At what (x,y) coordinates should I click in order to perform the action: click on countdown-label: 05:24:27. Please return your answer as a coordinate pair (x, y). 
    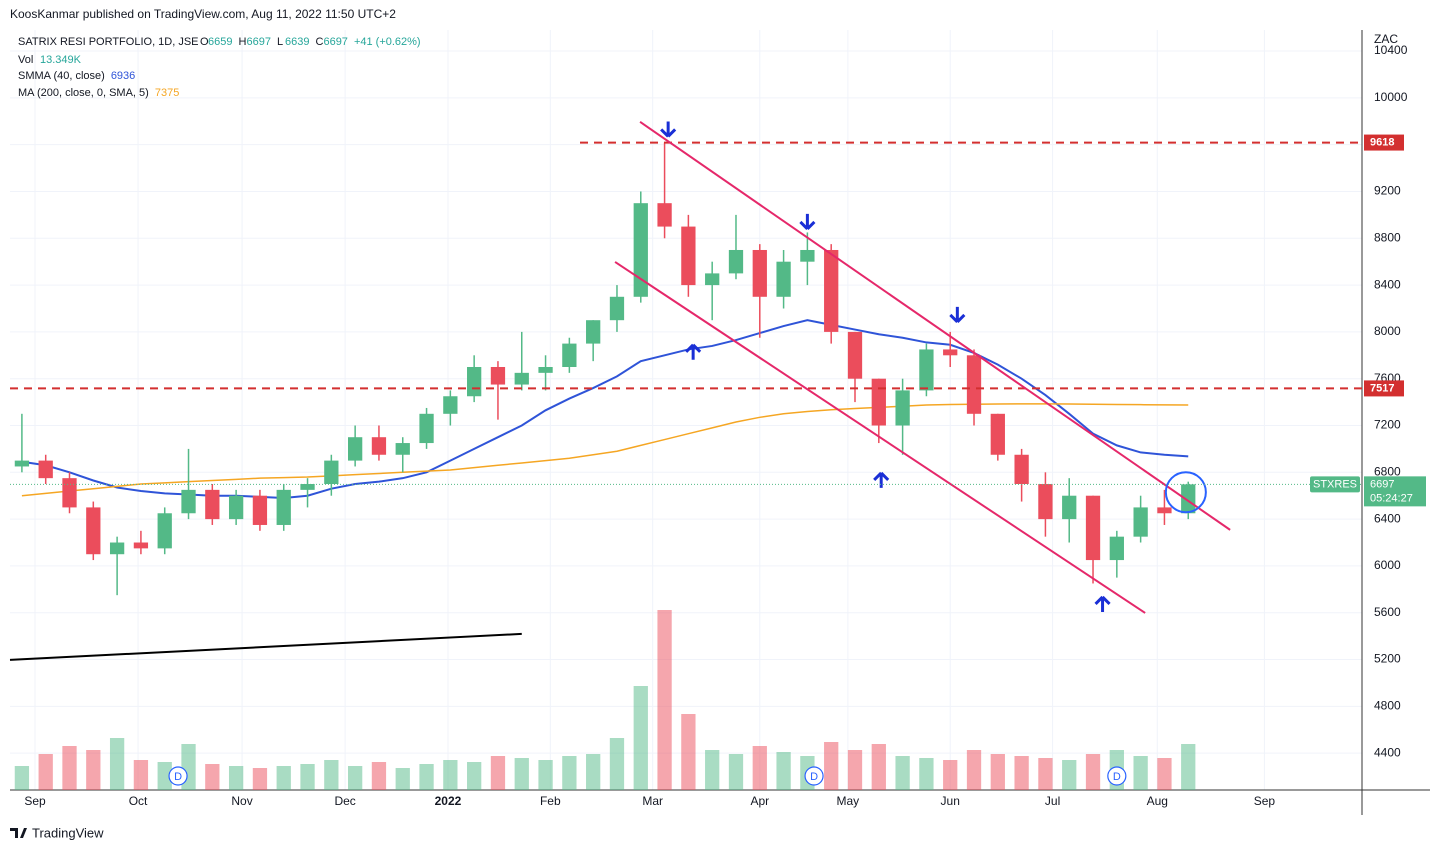
    Looking at the image, I should click on (1391, 498).